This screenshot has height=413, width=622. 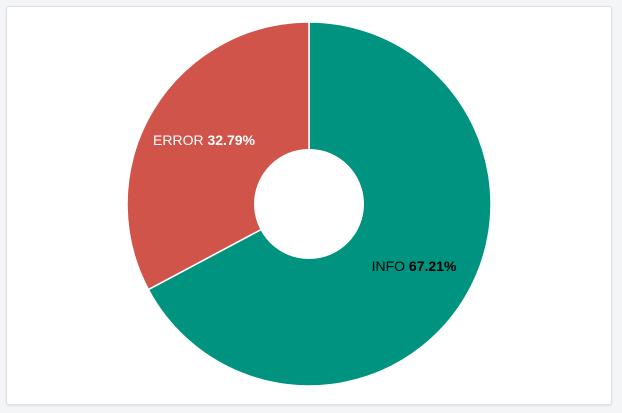 What do you see at coordinates (390, 266) in the screenshot?
I see `slice-label-name: INFO` at bounding box center [390, 266].